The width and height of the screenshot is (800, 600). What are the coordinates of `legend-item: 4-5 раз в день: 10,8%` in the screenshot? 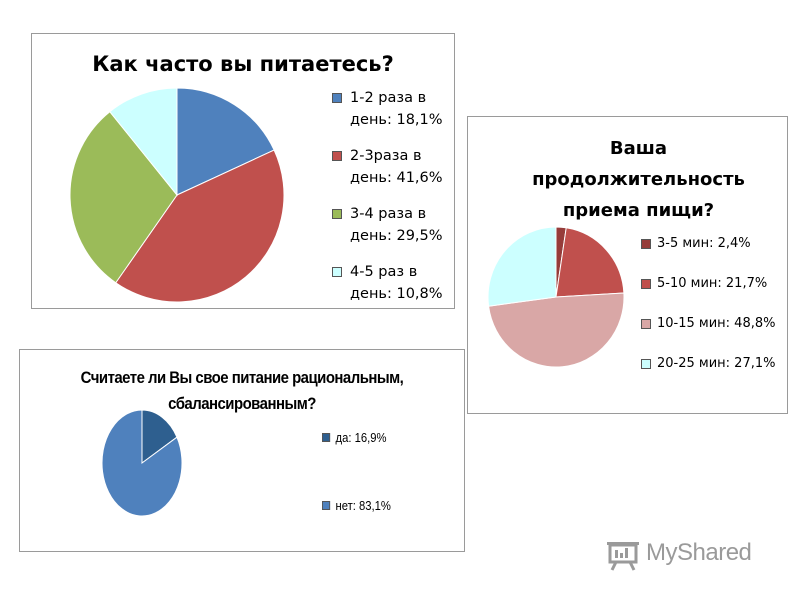 It's located at (393, 290).